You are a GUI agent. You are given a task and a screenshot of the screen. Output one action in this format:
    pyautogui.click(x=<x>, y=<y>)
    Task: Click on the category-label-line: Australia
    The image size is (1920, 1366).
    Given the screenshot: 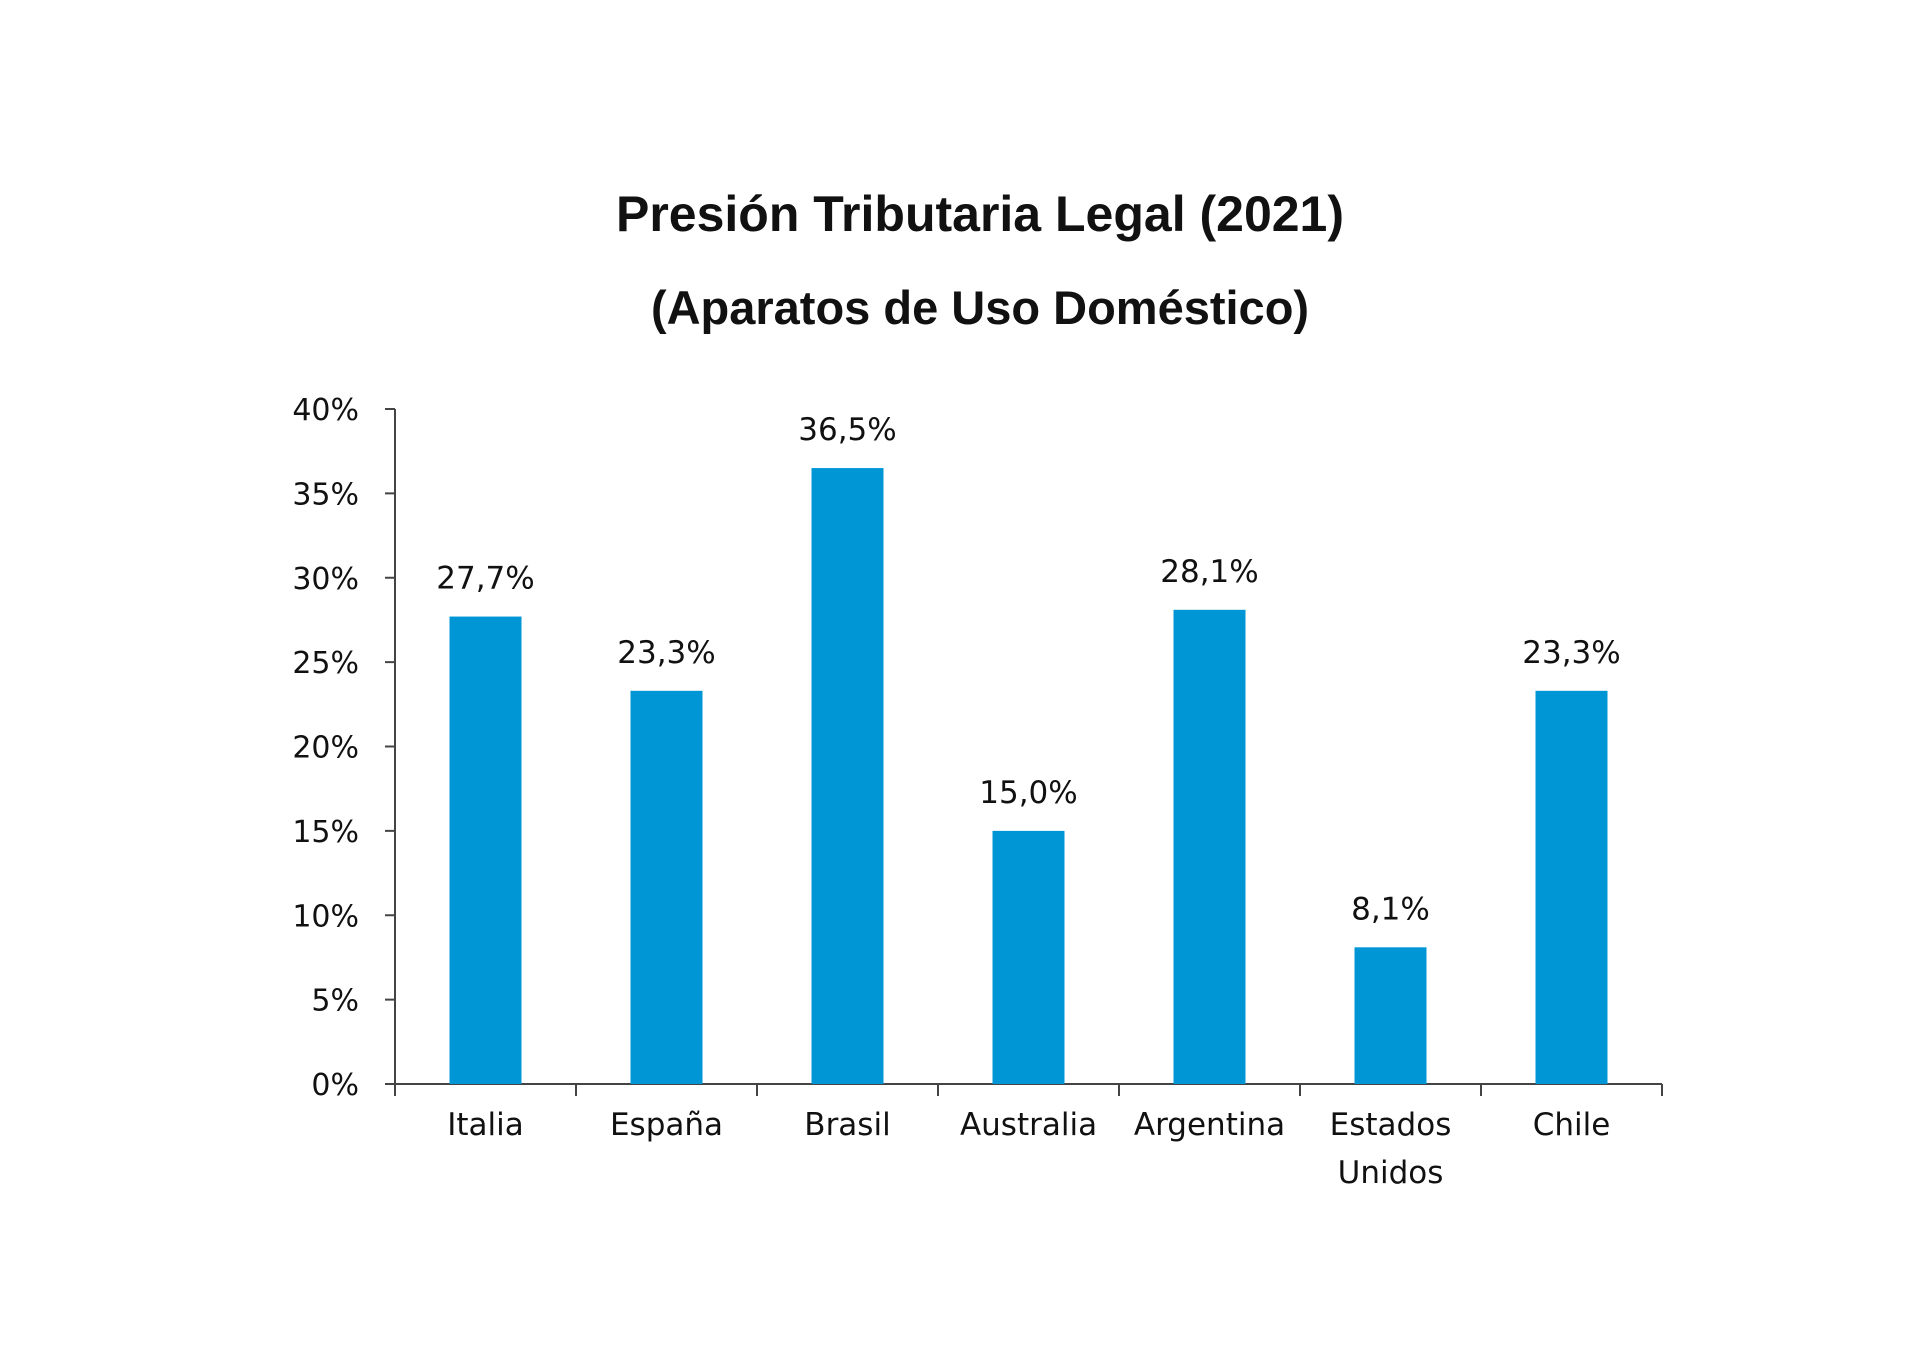 What is the action you would take?
    pyautogui.click(x=1028, y=1125)
    